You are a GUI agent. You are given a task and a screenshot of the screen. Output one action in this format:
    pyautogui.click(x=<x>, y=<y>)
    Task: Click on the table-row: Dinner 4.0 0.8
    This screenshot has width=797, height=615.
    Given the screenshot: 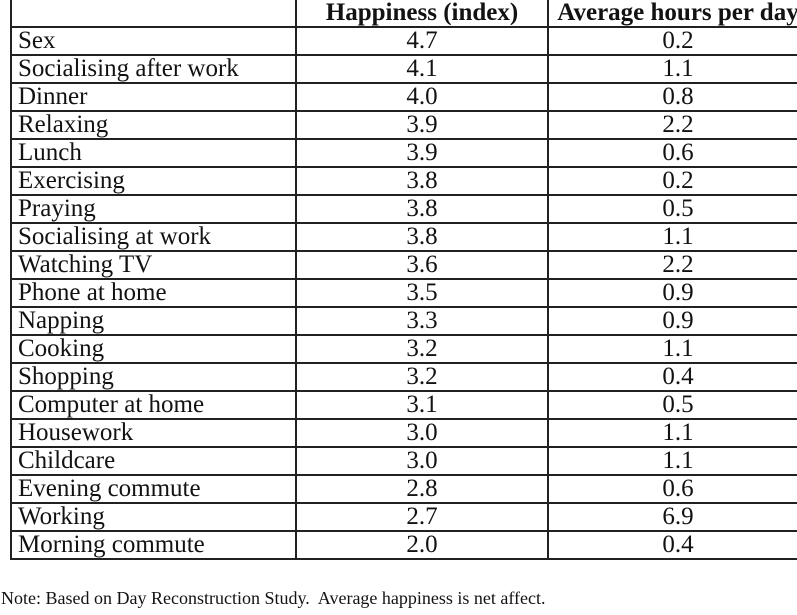 What is the action you would take?
    pyautogui.click(x=403, y=97)
    